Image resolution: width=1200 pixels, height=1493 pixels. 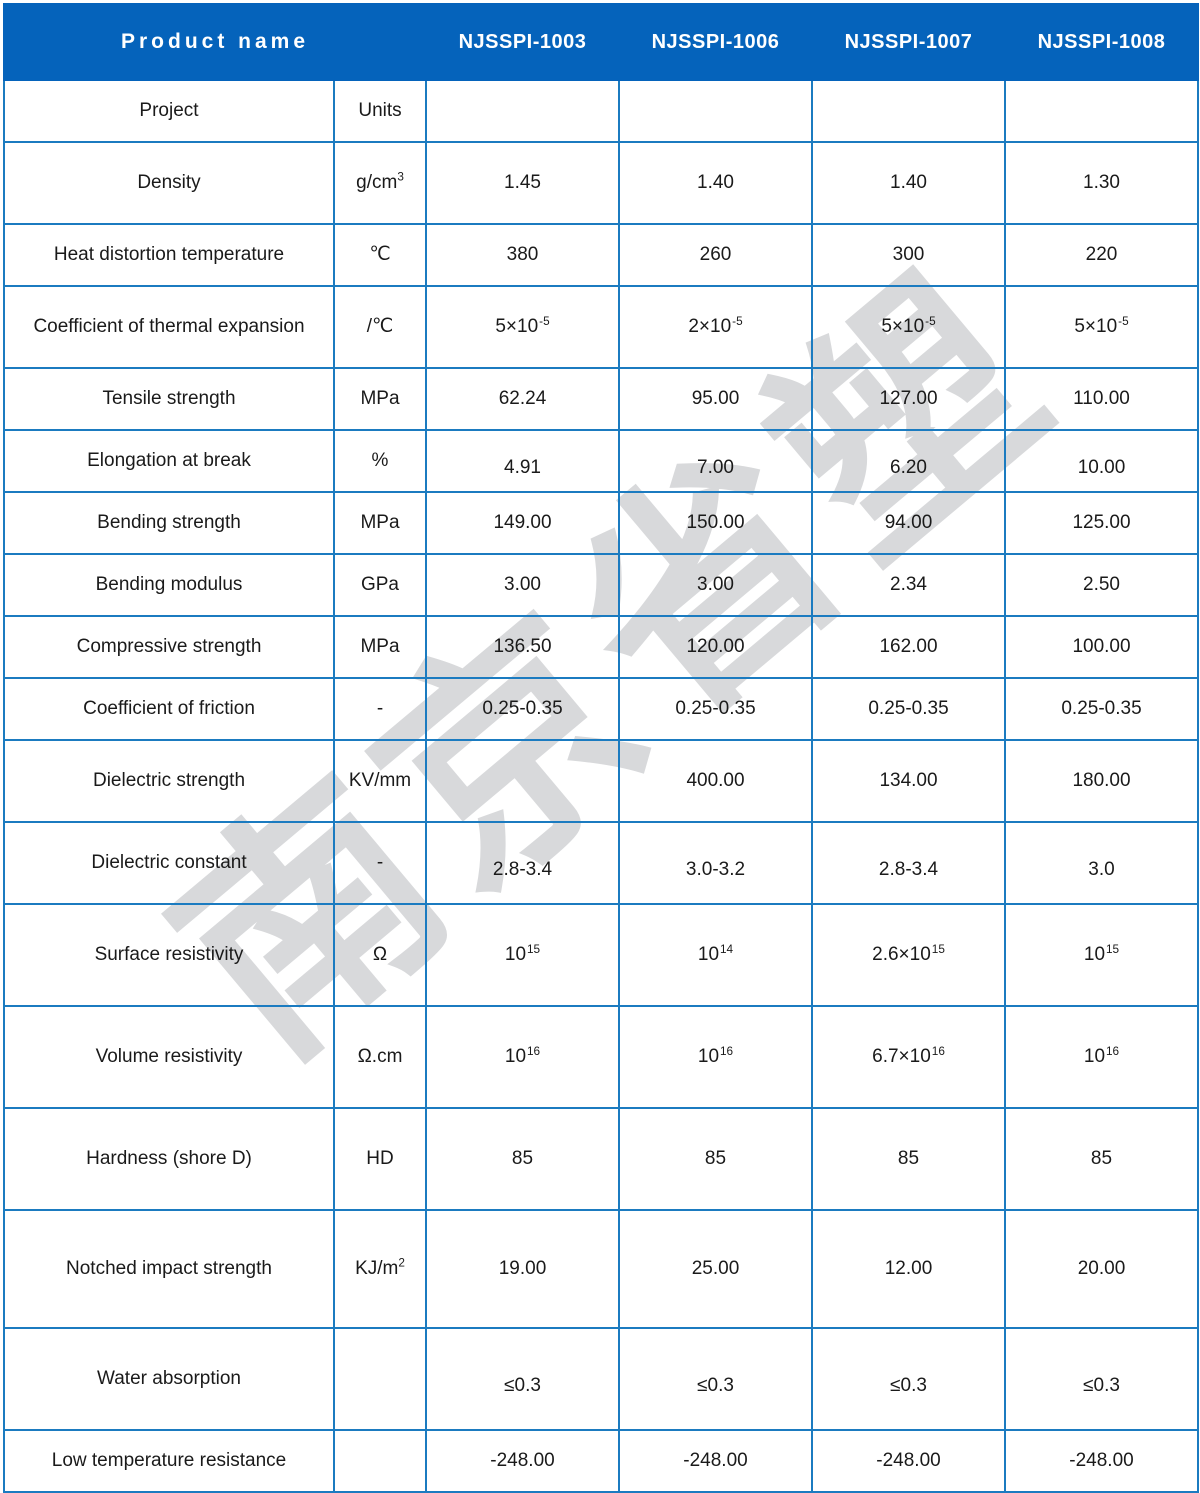 I want to click on row-project-label: Bending modulus, so click(x=169, y=585).